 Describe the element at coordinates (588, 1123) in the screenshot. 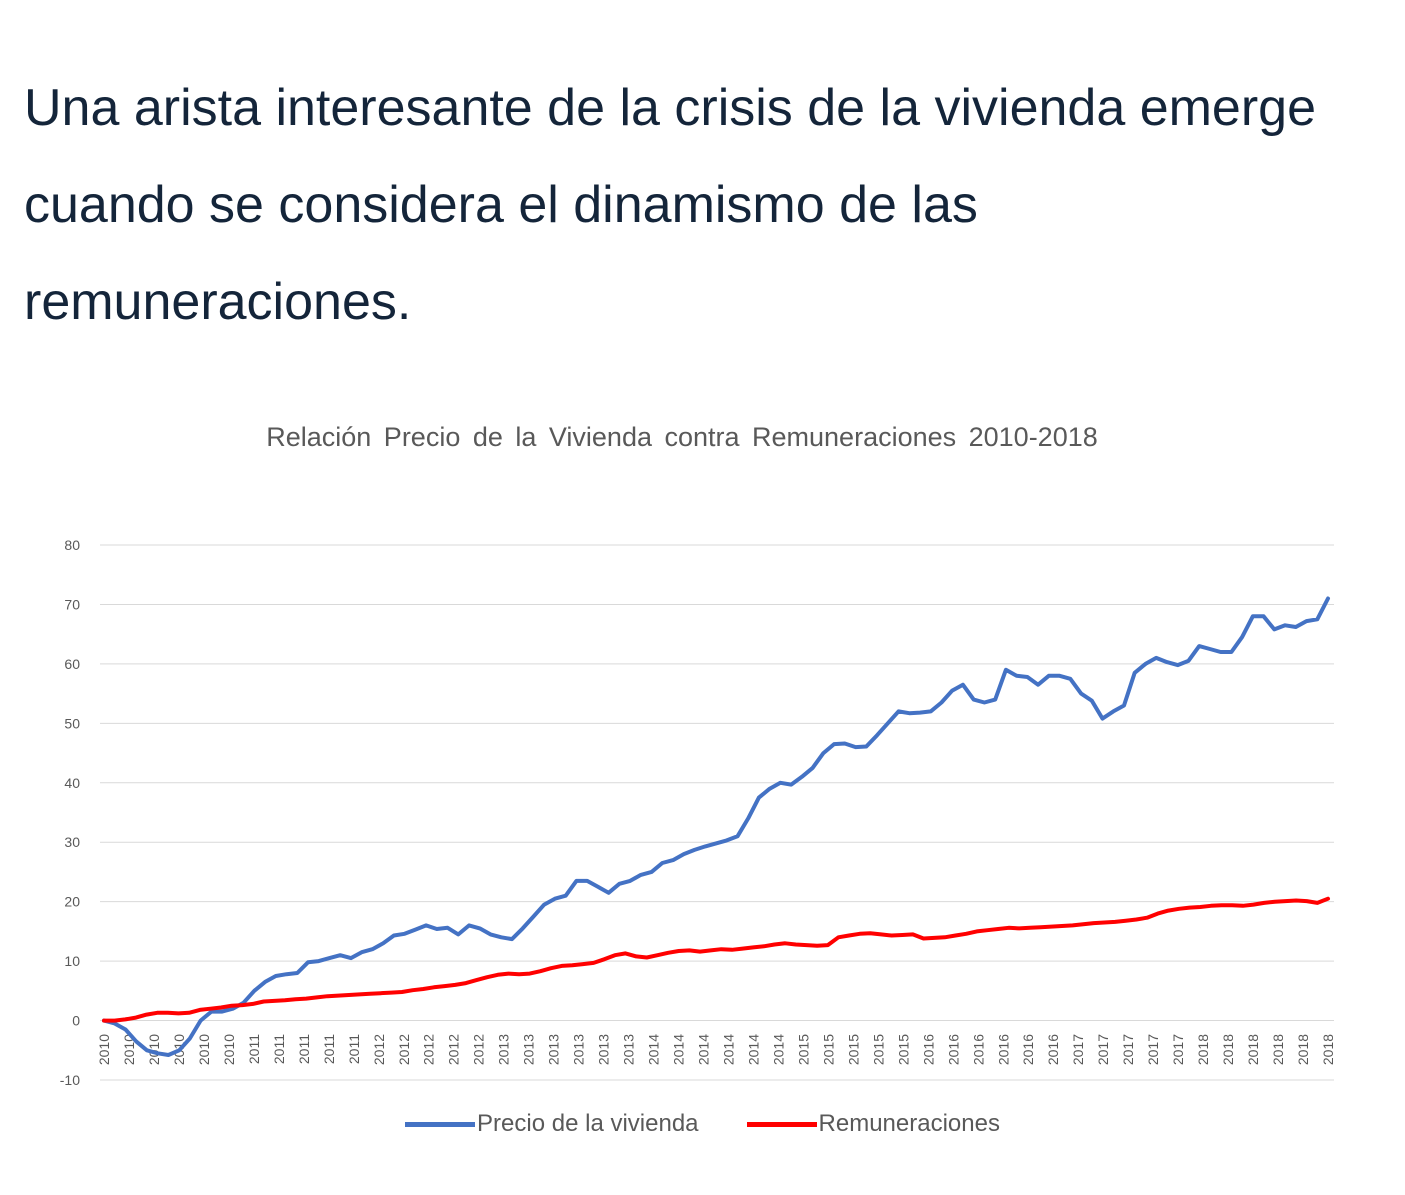

I see `legend-label-precio: Precio de la vivienda` at that location.